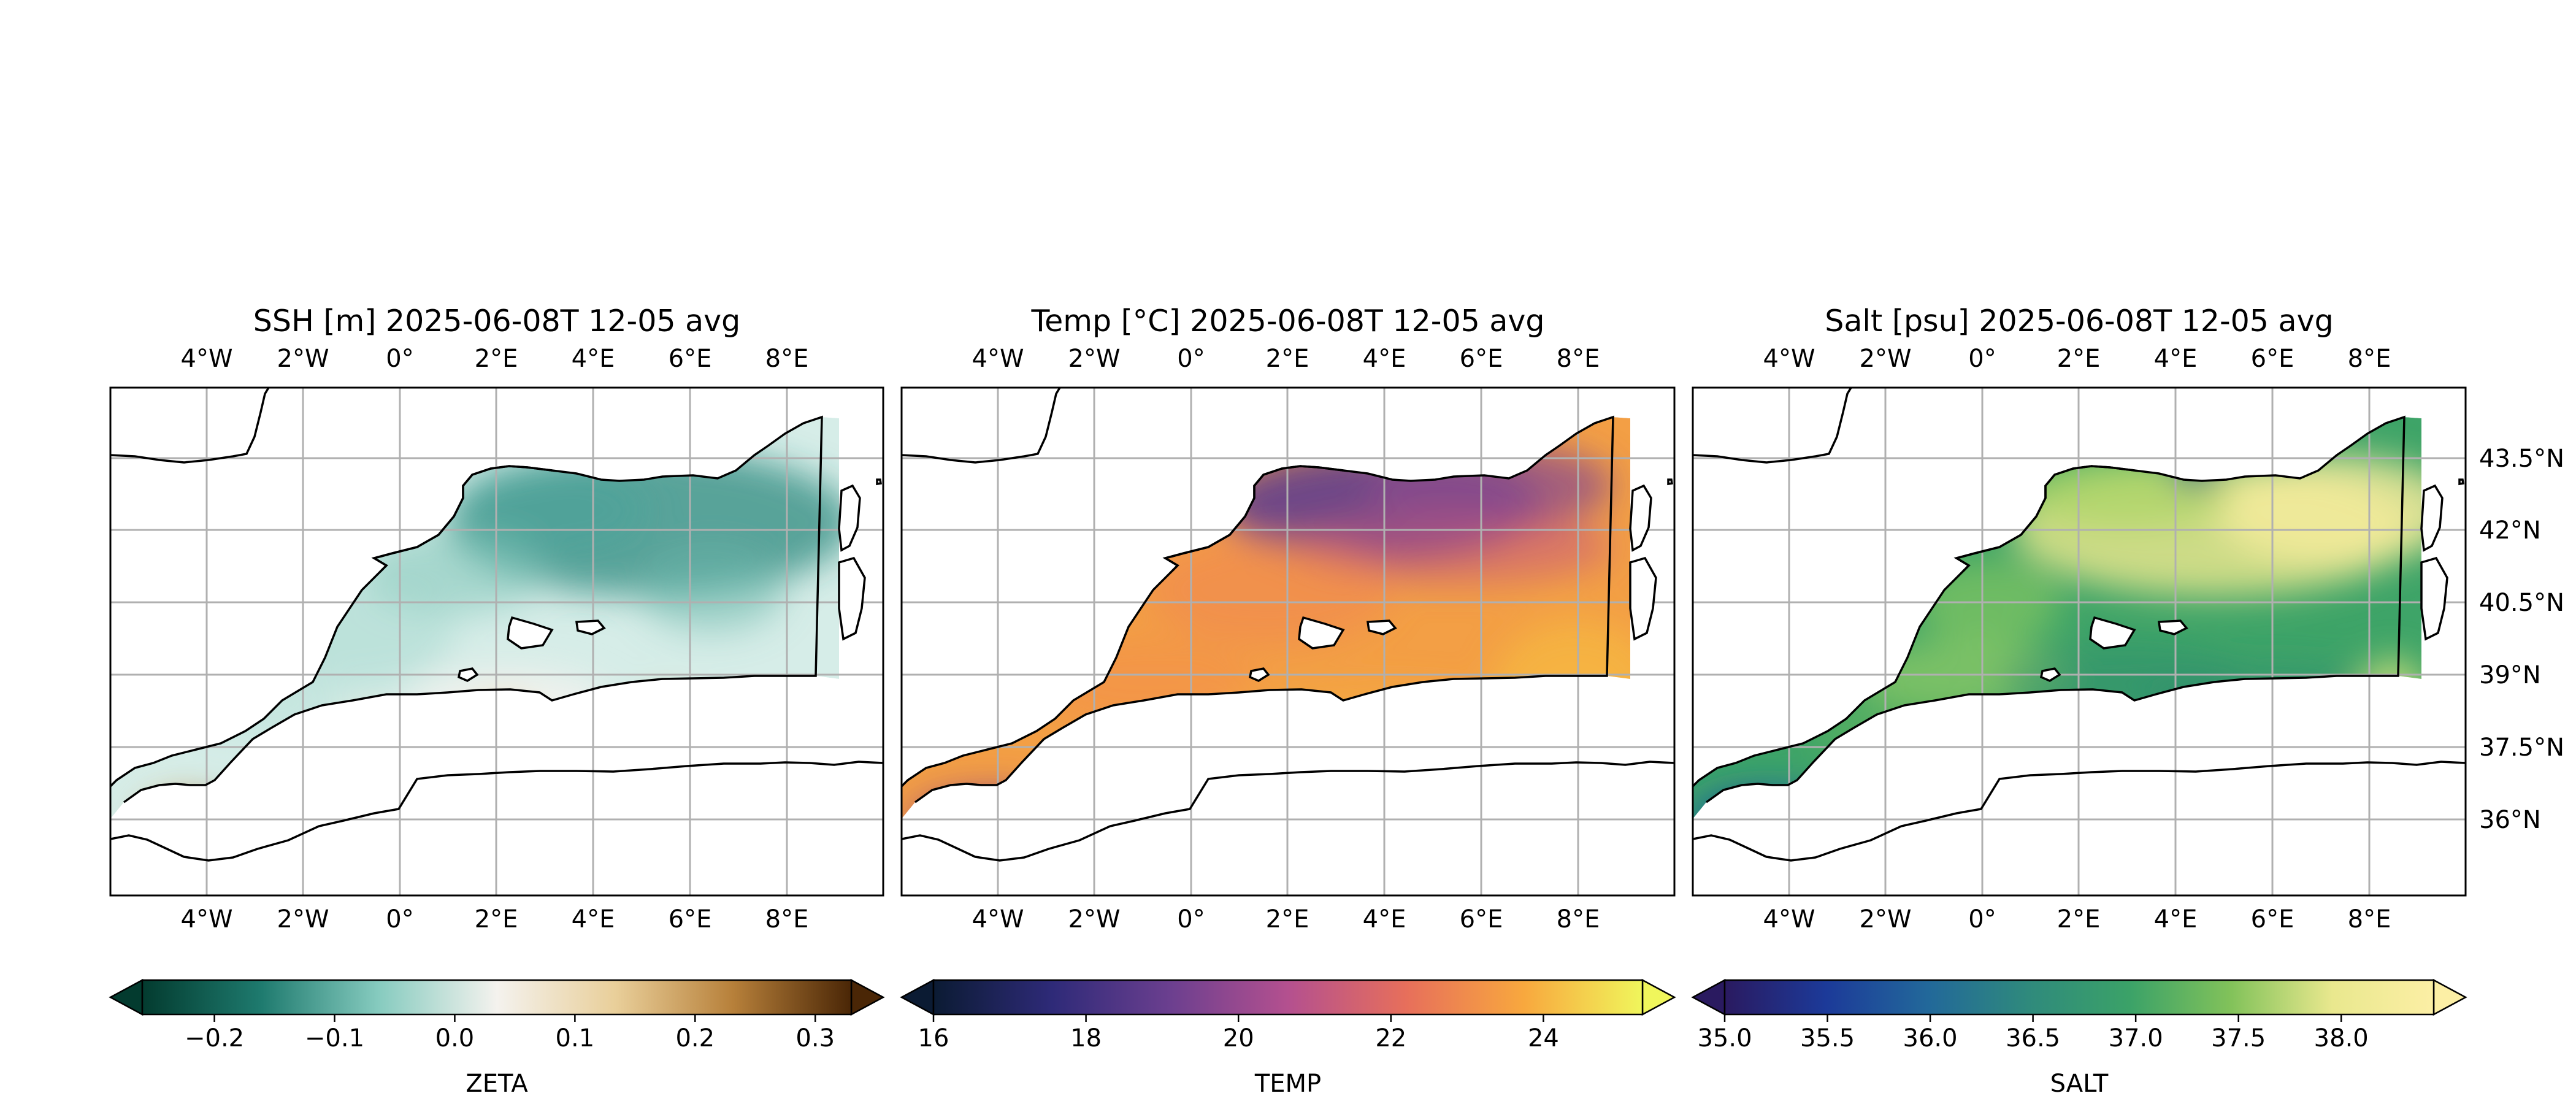  What do you see at coordinates (815, 1038) in the screenshot?
I see `colorbar-tick-label: 0.3` at bounding box center [815, 1038].